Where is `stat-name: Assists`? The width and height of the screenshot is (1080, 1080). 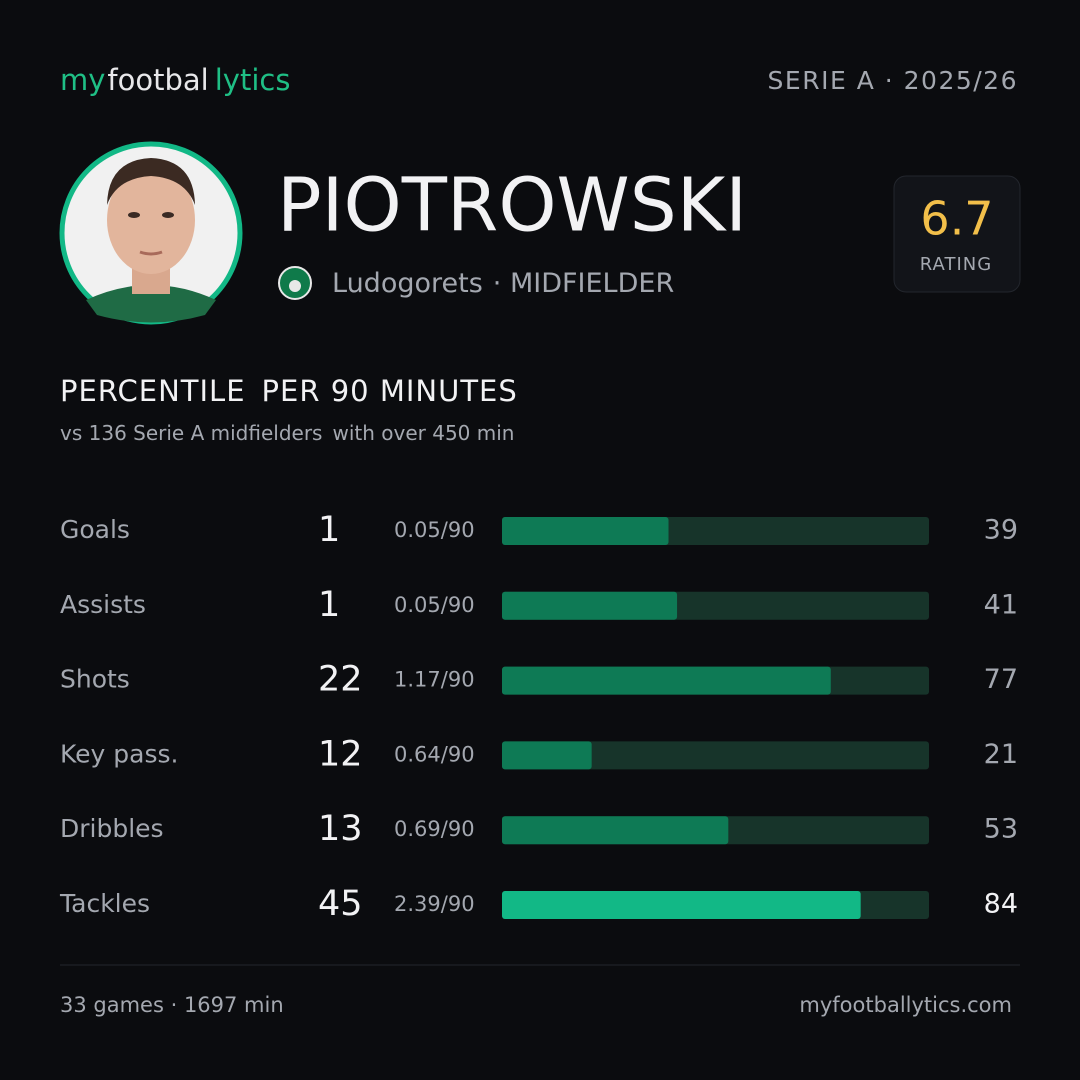
stat-name: Assists is located at coordinates (103, 604).